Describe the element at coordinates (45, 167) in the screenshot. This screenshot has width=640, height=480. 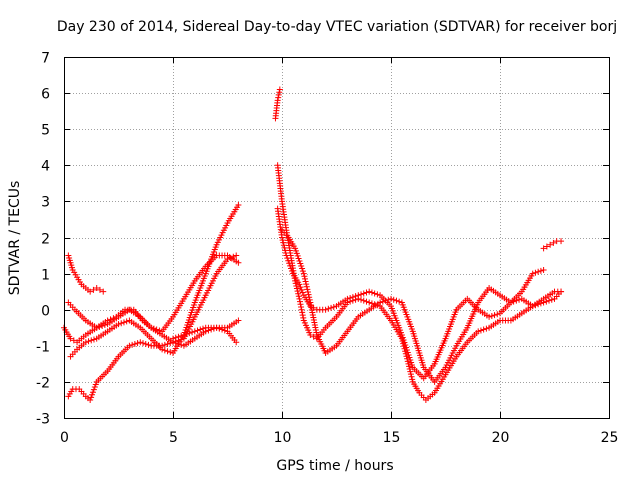
I see `y-tick-label: 4` at that location.